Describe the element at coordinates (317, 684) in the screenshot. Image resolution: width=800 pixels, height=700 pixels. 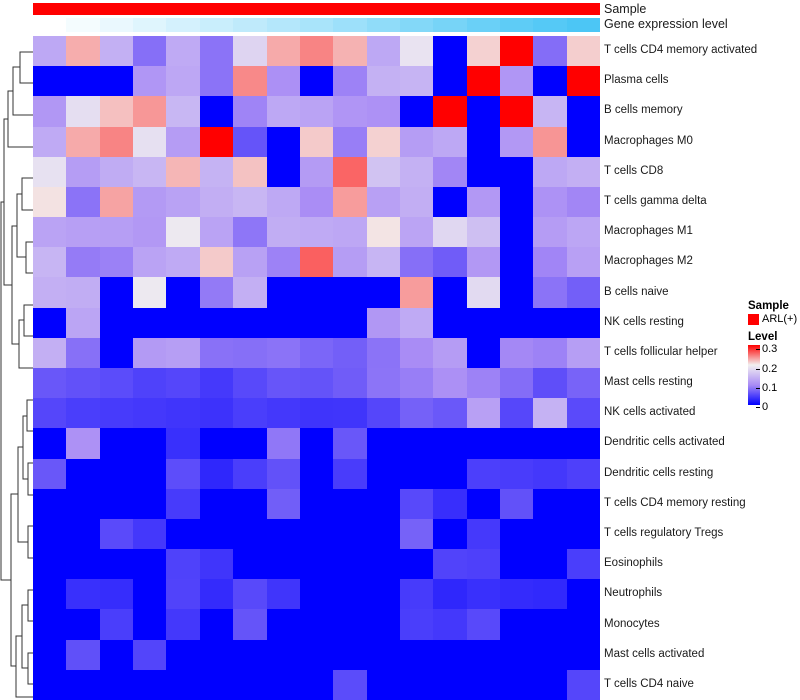
I see `heatmap-row` at that location.